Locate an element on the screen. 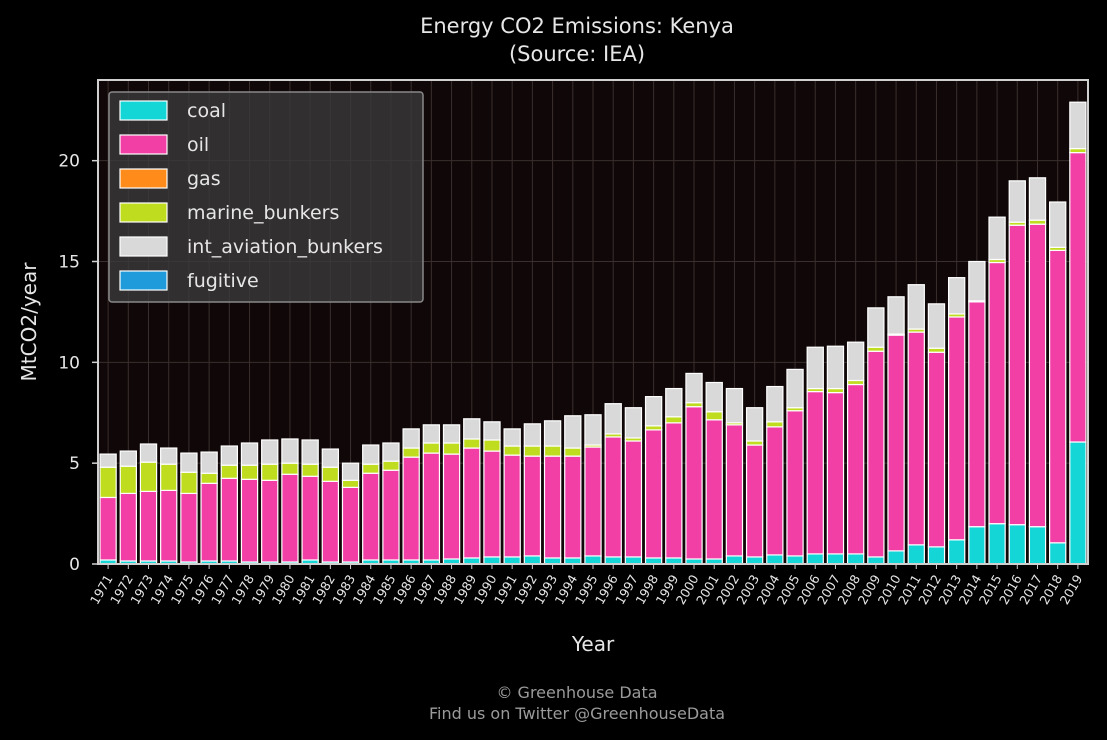 This screenshot has height=740, width=1107. legend-swatch-marine_bunkers is located at coordinates (143, 212).